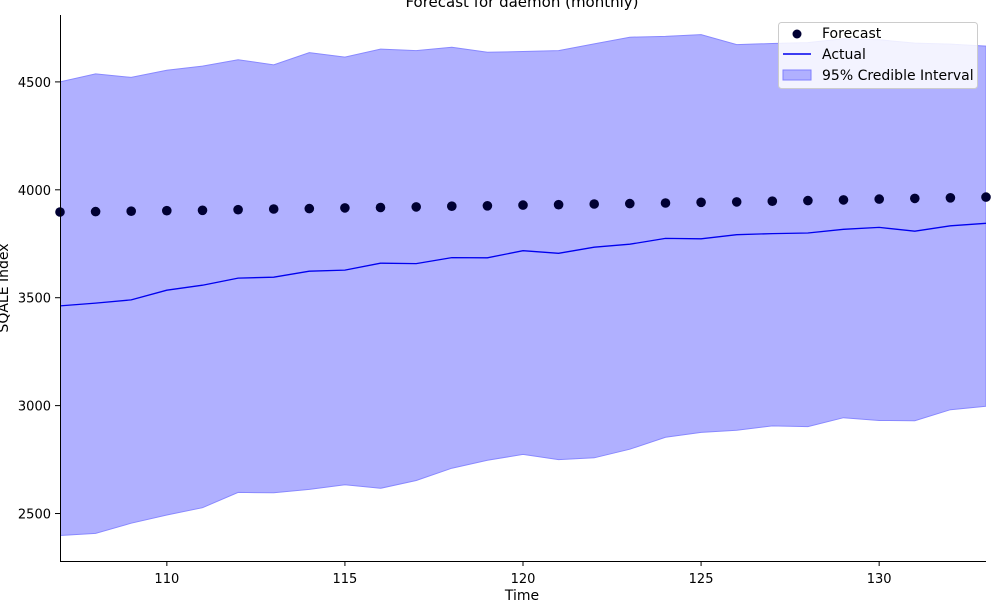 This screenshot has height=600, width=1000. I want to click on legend-box, so click(878, 55).